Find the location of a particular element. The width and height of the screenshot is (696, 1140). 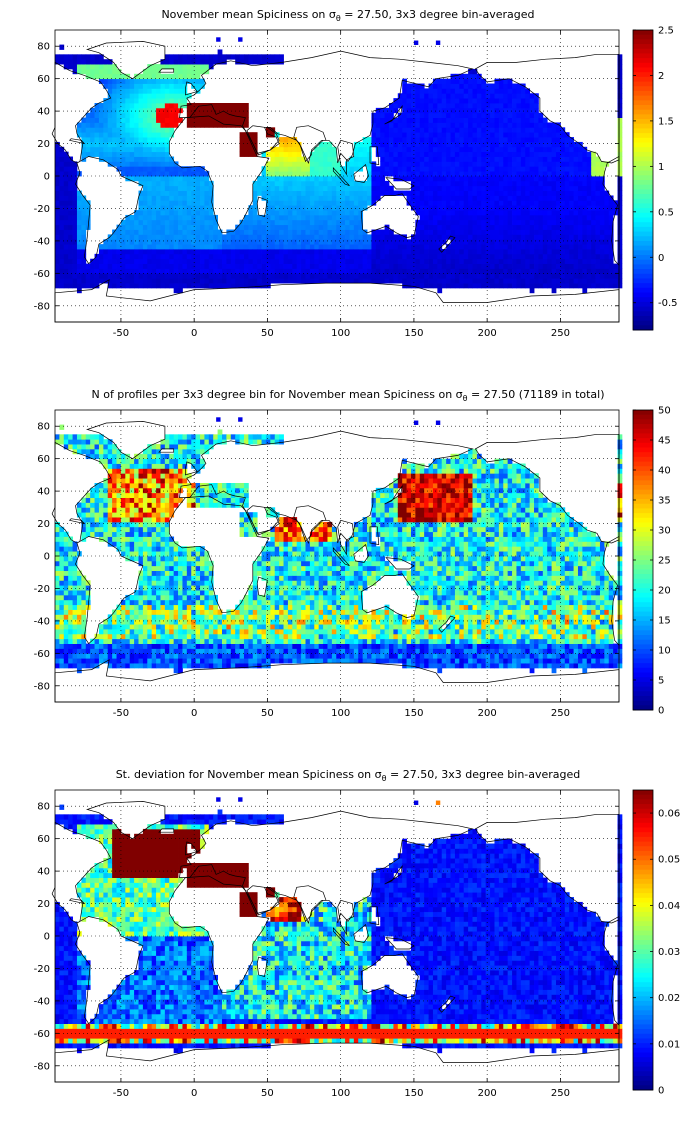

colorbar-segment is located at coordinates (643, 197).